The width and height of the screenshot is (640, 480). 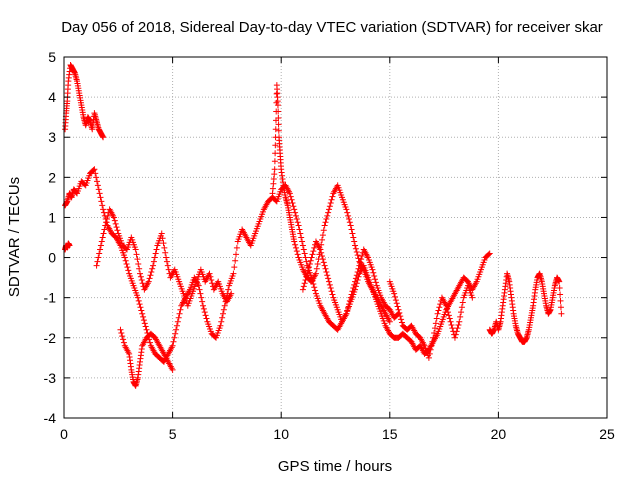 I want to click on x-tick-label: 10, so click(x=281, y=434).